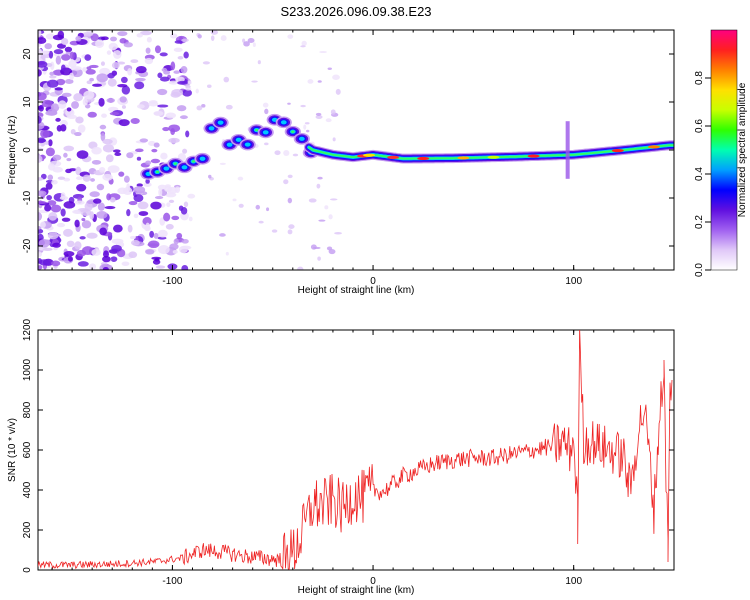 The image size is (750, 600). Describe the element at coordinates (567, 150) in the screenshot. I see `ridge-smear` at that location.